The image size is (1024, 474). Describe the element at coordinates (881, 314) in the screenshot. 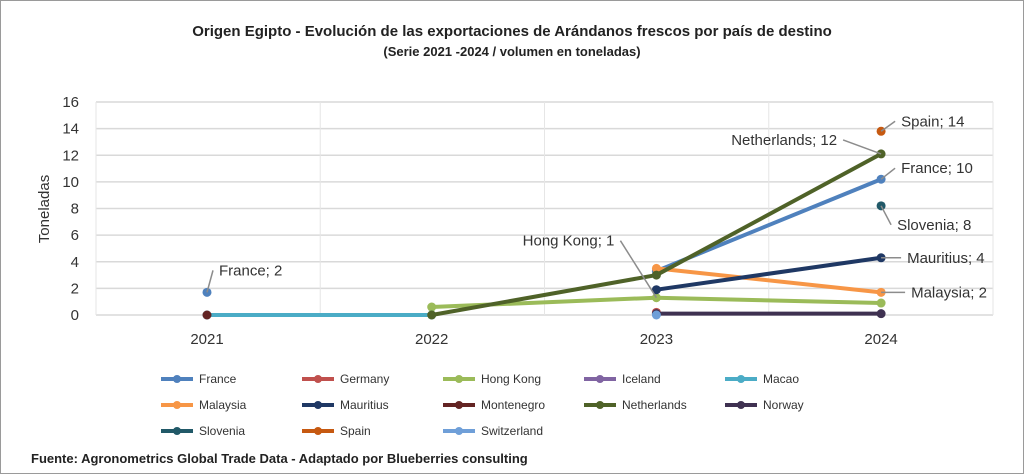

I see `data-point-norway` at that location.